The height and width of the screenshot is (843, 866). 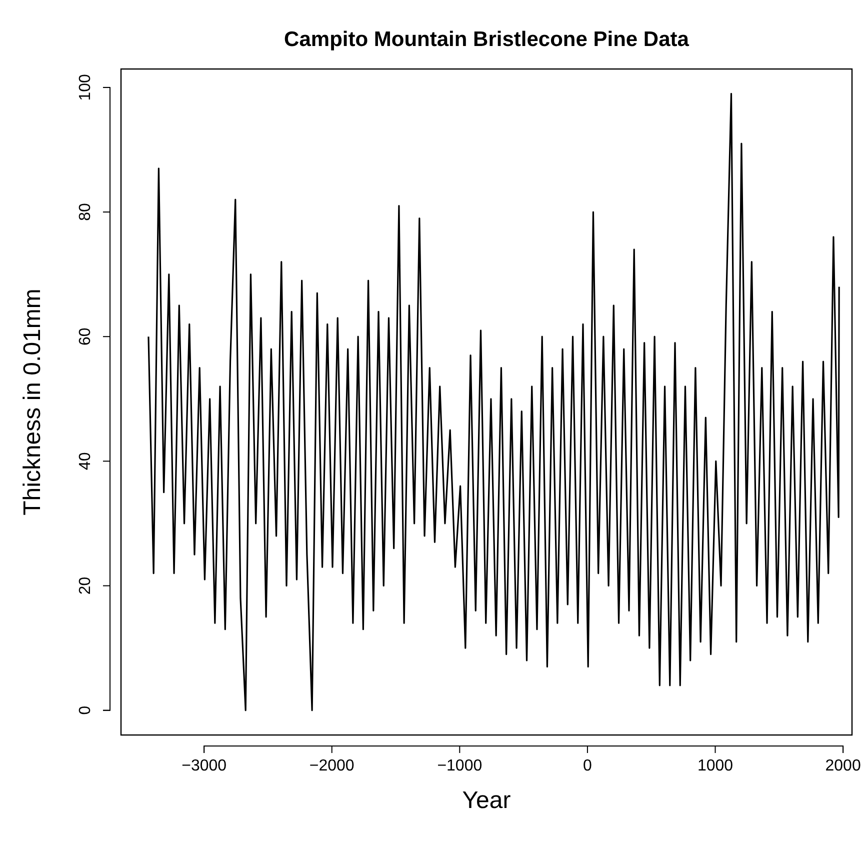 I want to click on x-tick-label: 1000, so click(x=715, y=765).